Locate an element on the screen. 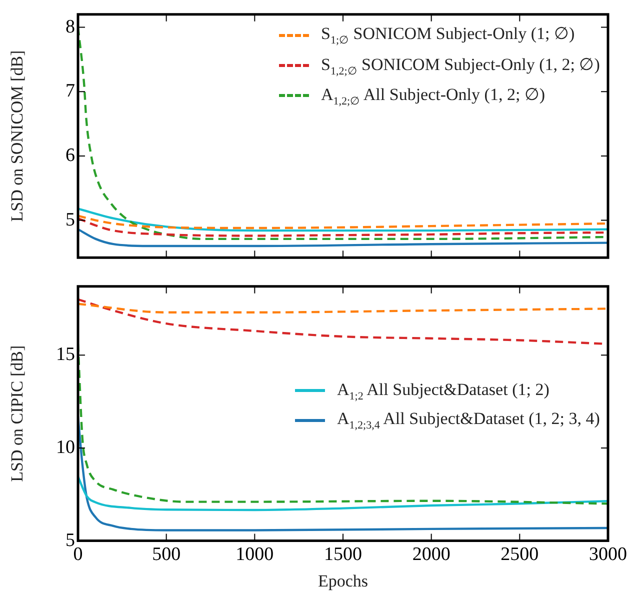 The image size is (634, 600). y-axis-title: LSD on CIPIC [dB] is located at coordinates (17, 413).